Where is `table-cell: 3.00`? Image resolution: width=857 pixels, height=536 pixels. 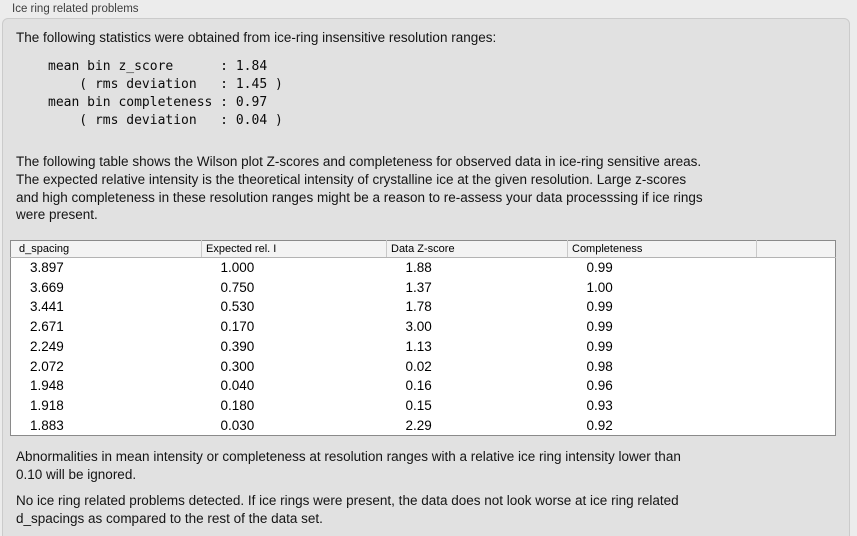
table-cell: 3.00 is located at coordinates (418, 327).